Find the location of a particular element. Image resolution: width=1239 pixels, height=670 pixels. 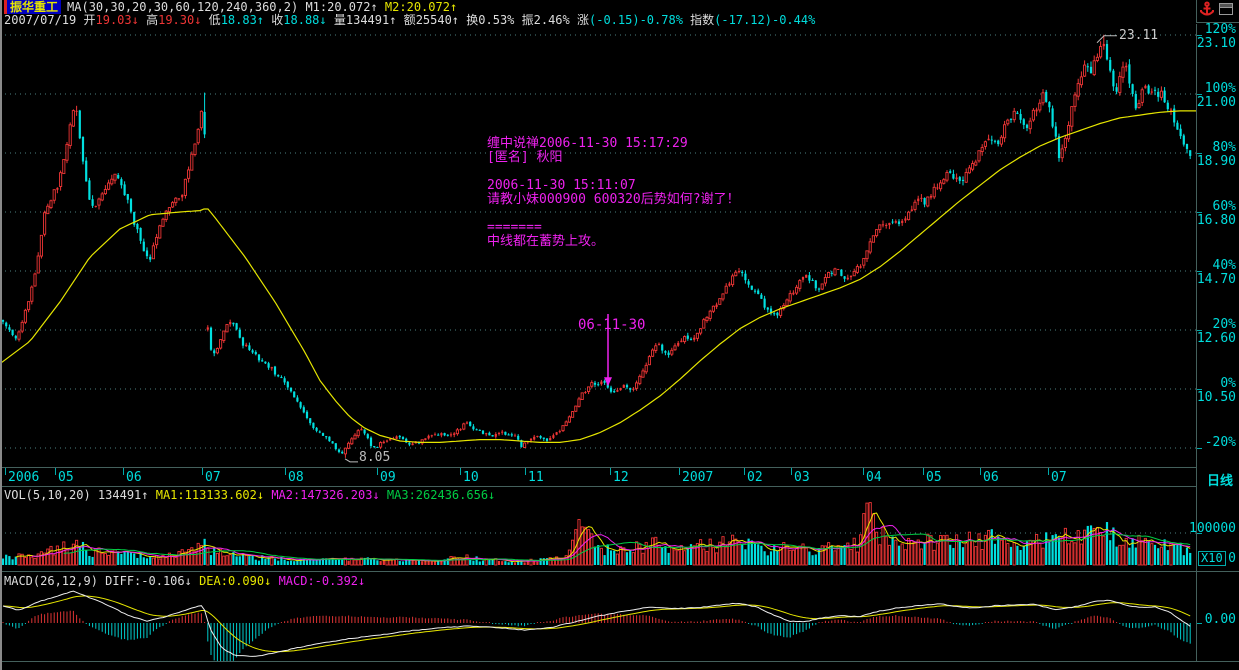

period-label: 日线 is located at coordinates (1219, 481).